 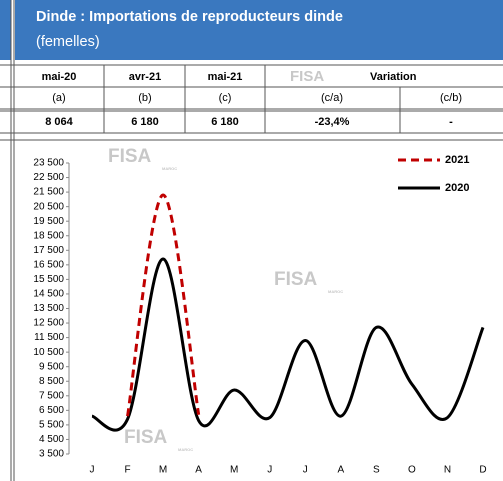 I want to click on y-tick-label: 17 500, so click(x=48, y=250).